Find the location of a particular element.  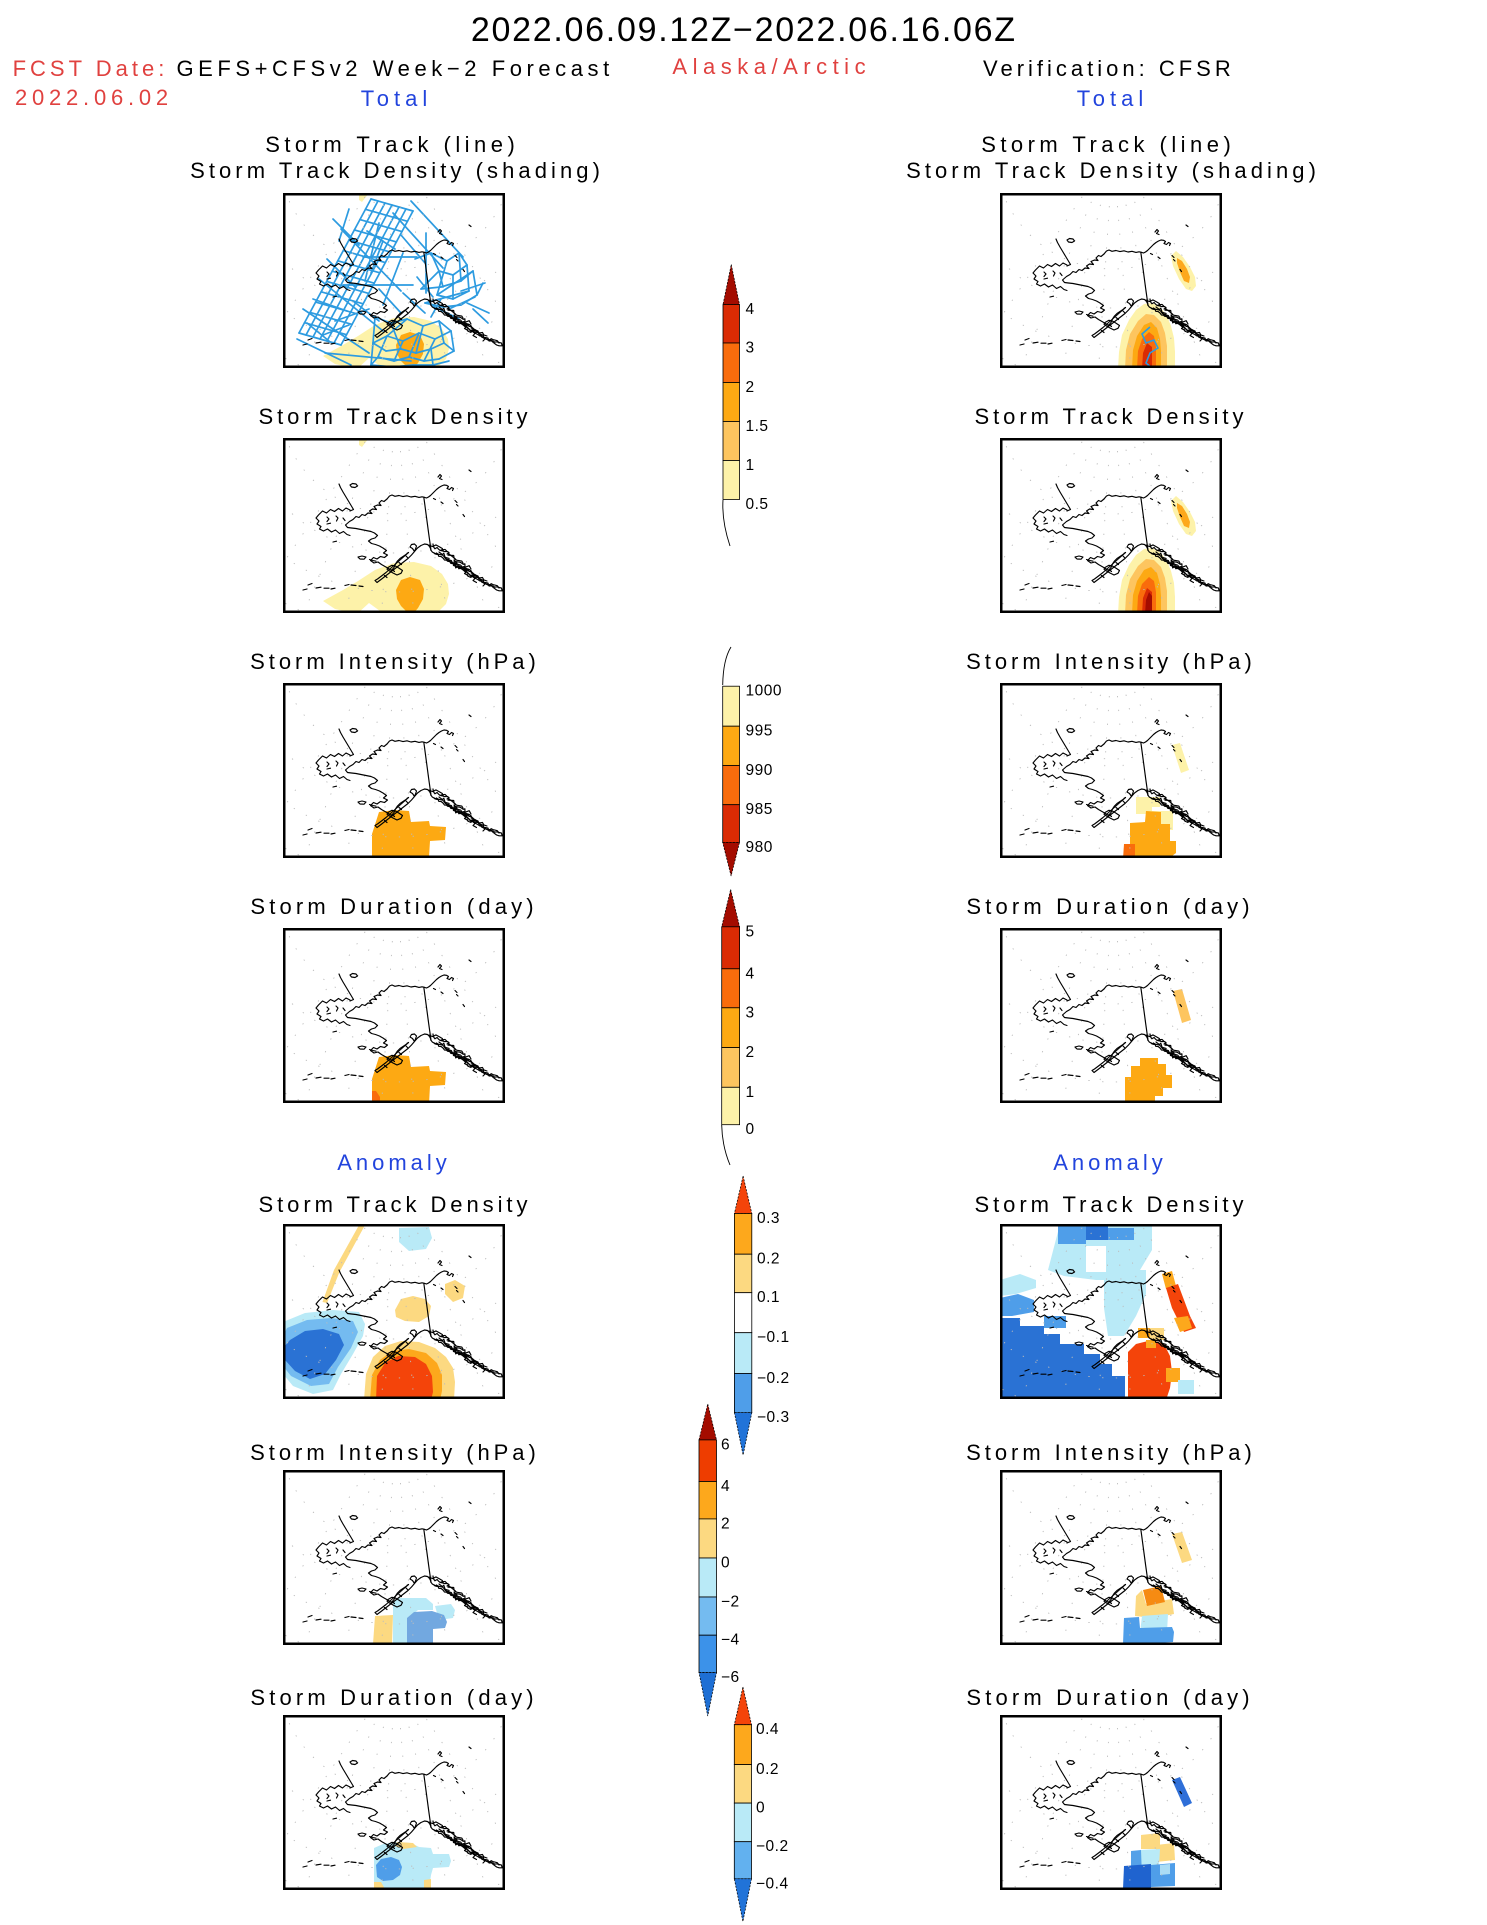

svg-text: −6 is located at coordinates (730, 1677).